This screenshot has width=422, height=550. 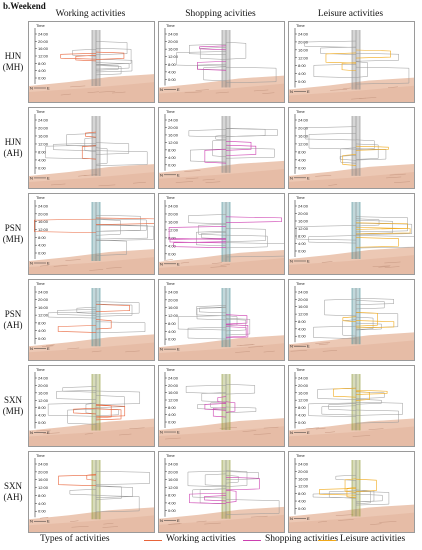 What do you see at coordinates (327, 540) in the screenshot?
I see `legend-swatch-leisure` at bounding box center [327, 540].